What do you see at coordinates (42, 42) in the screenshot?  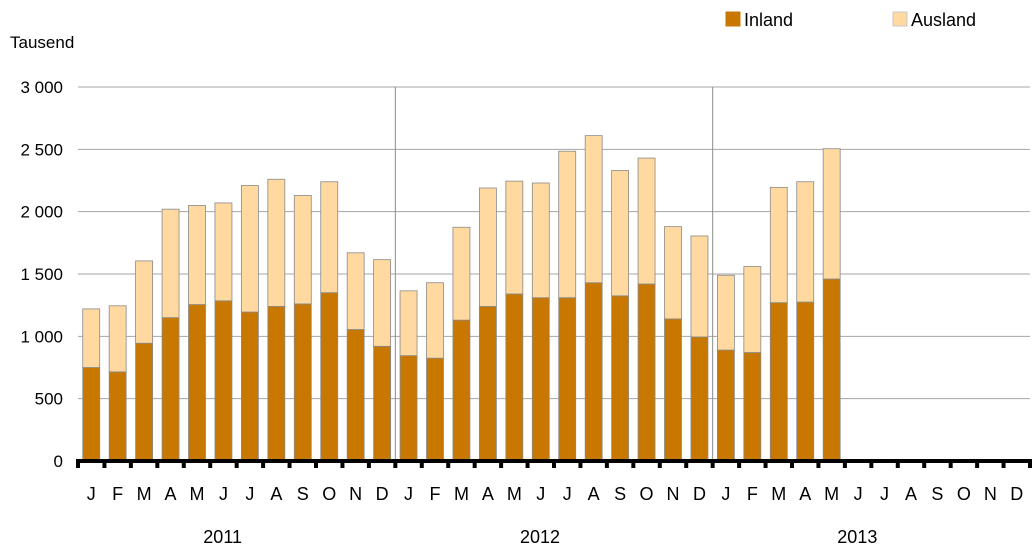 I see `y-axis-label: Tausend` at bounding box center [42, 42].